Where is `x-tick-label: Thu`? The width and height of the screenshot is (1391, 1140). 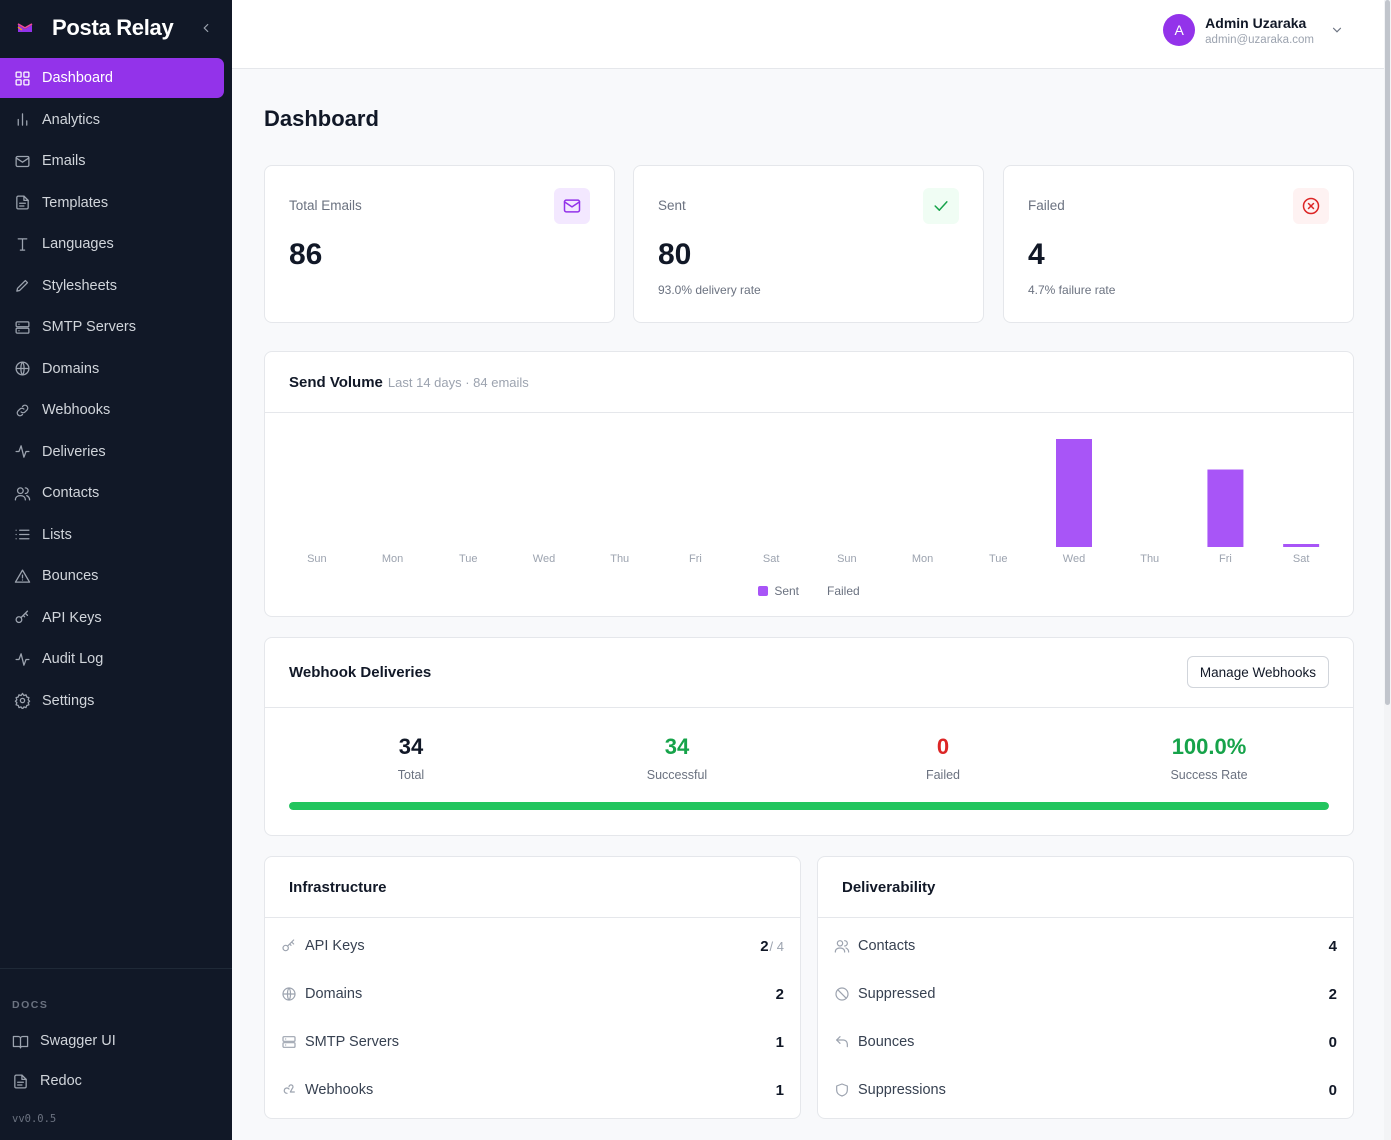 x-tick-label: Thu is located at coordinates (1149, 559).